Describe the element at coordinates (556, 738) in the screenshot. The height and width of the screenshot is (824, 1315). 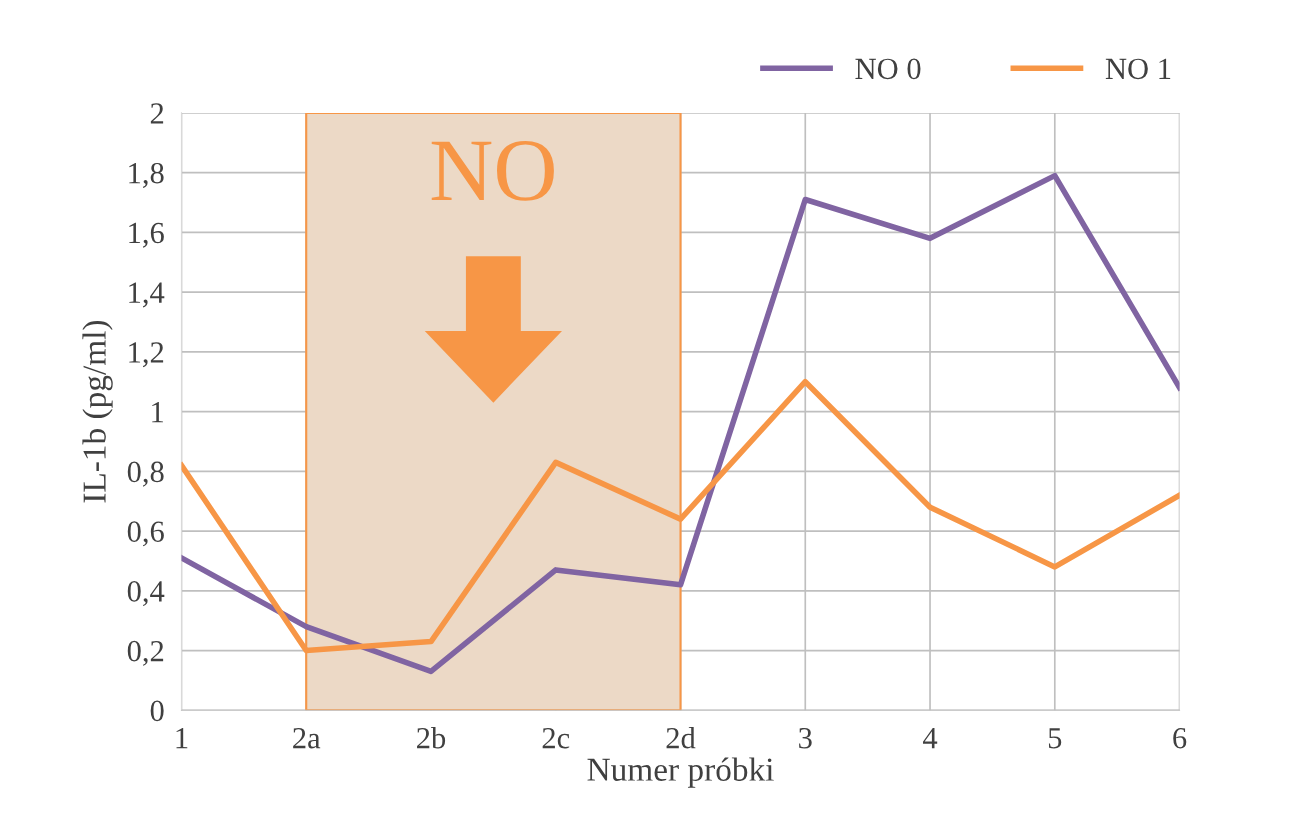
I see `x-tick-label: 2c` at that location.